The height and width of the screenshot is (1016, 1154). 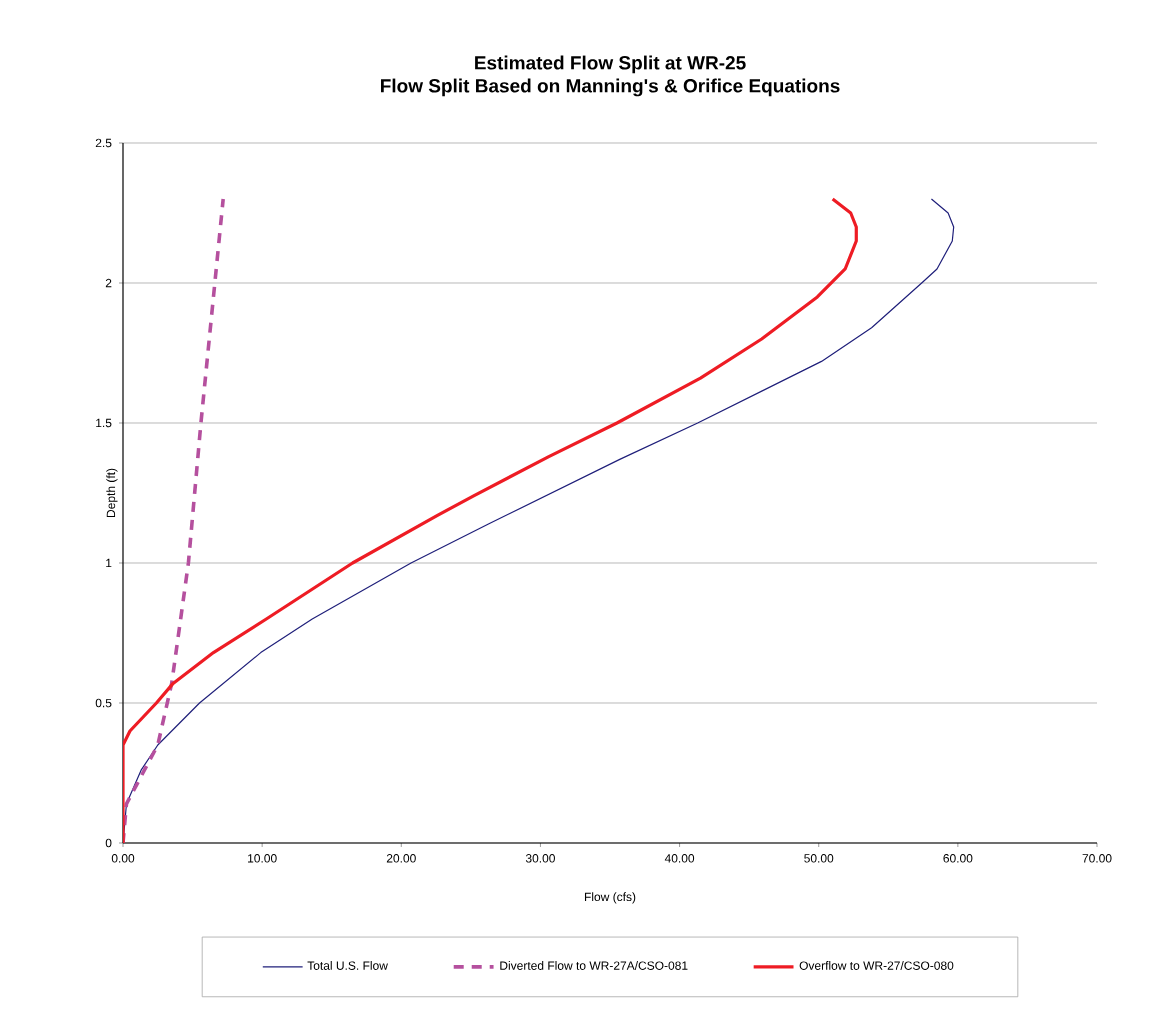 What do you see at coordinates (262, 858) in the screenshot?
I see `x-tick-label: 10.00` at bounding box center [262, 858].